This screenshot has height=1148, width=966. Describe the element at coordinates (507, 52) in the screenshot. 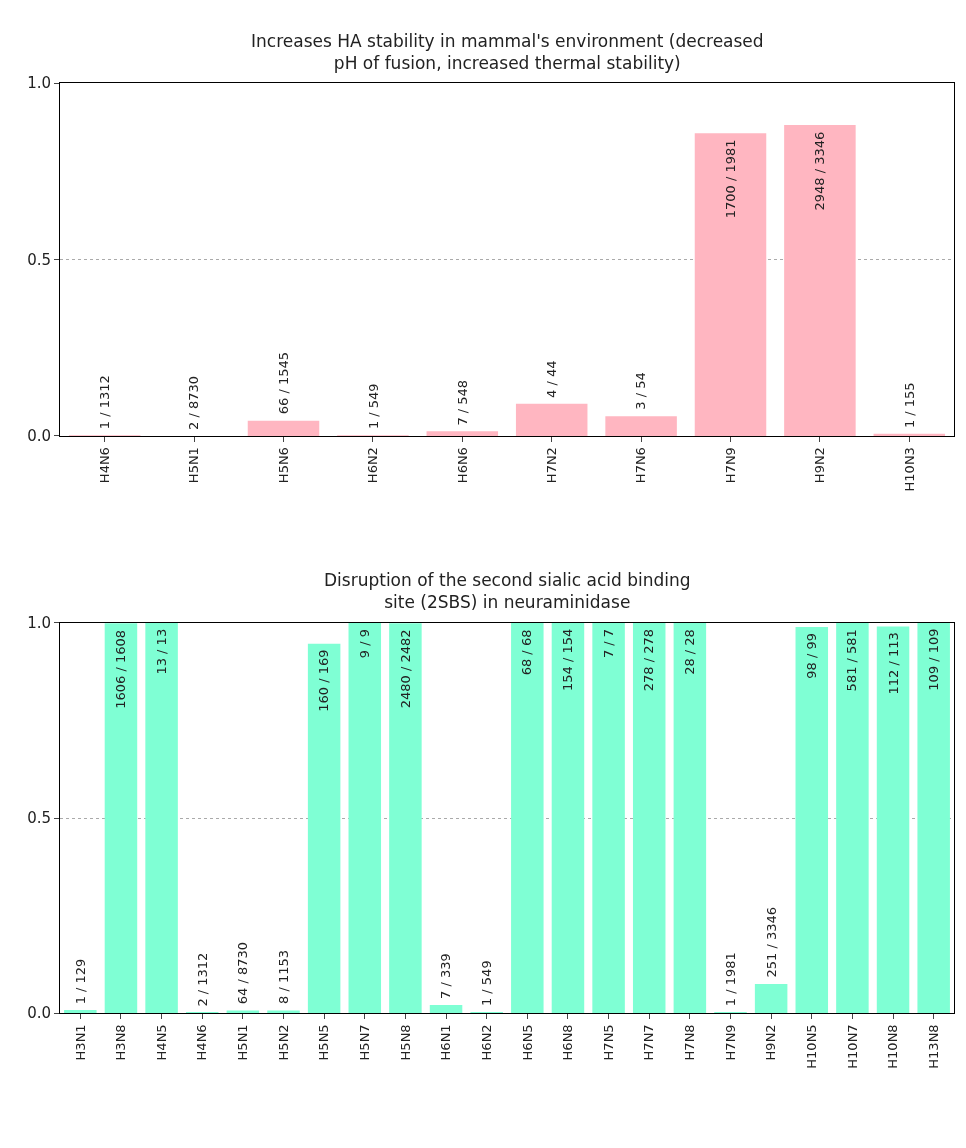

I see `chart-title: Increases HA stability in mammal's environment (decreased pH of fusion, increased thermal stability)` at that location.